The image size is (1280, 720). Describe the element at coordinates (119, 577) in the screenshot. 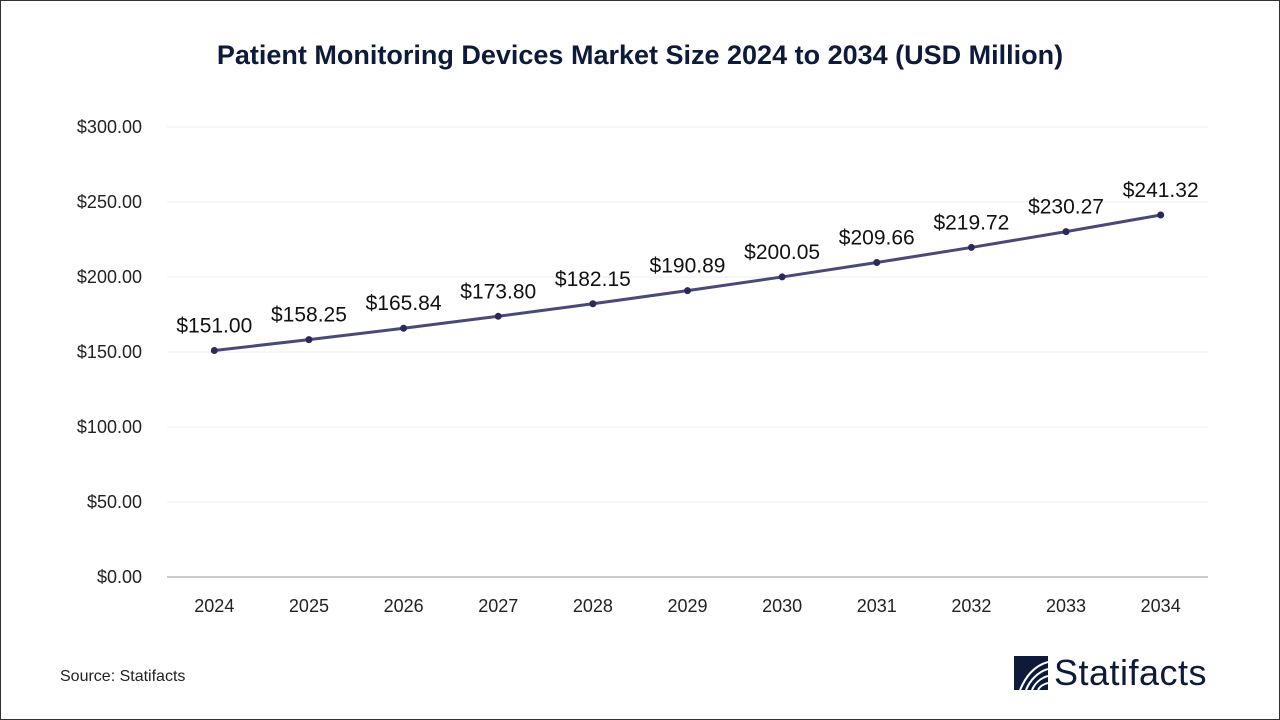

I see `y-tick-label: $0.00` at that location.